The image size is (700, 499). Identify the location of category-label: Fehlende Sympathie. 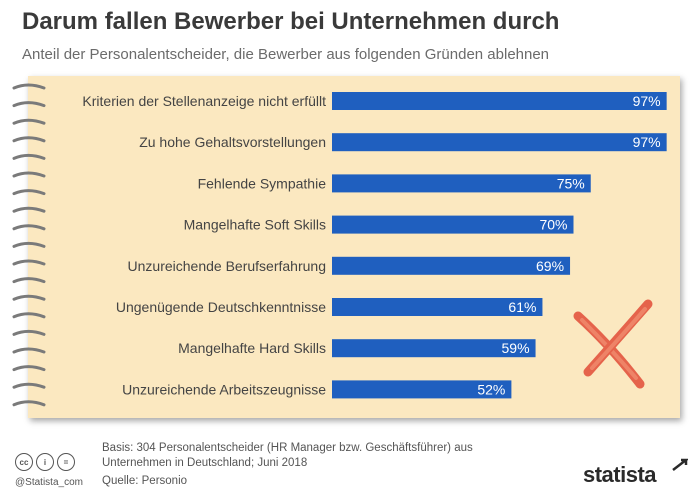
(262, 183).